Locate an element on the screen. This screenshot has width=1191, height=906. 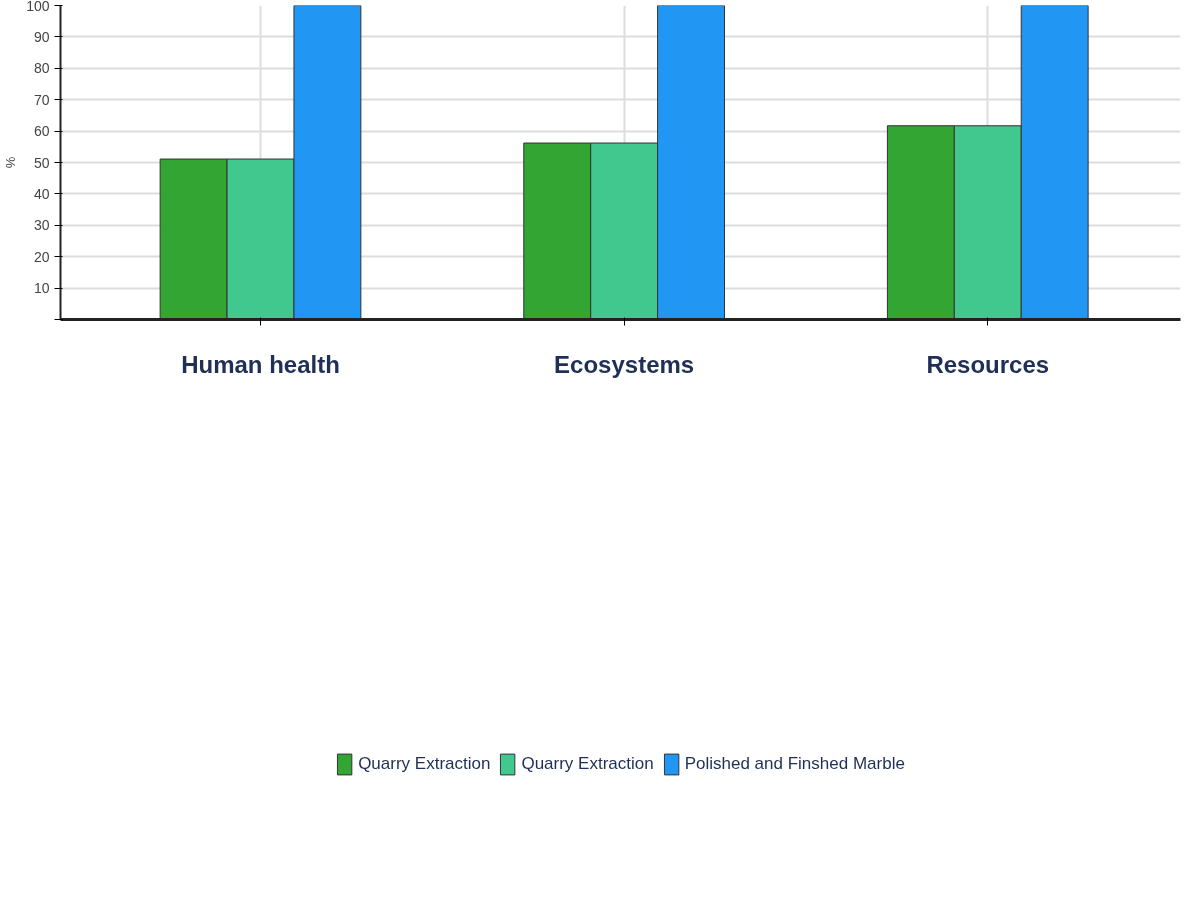
y-tick-label: 40 is located at coordinates (41, 193).